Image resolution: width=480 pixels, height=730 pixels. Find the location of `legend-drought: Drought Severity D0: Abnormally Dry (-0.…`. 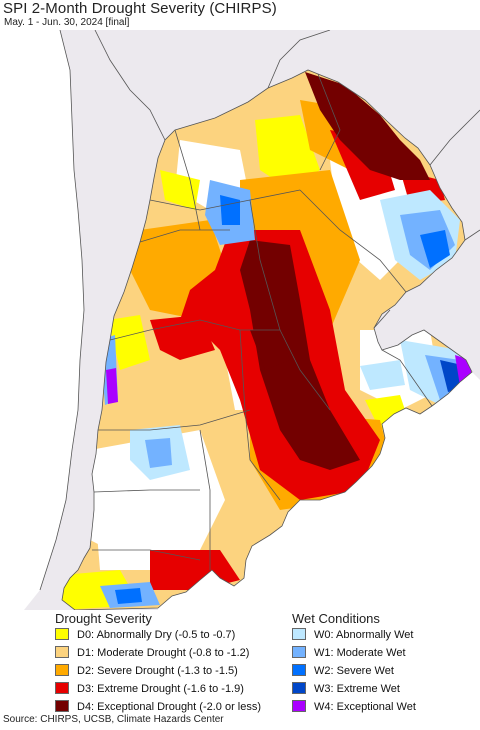

legend-drought: Drought Severity D0: Abnormally Dry (-0.… is located at coordinates (158, 663).